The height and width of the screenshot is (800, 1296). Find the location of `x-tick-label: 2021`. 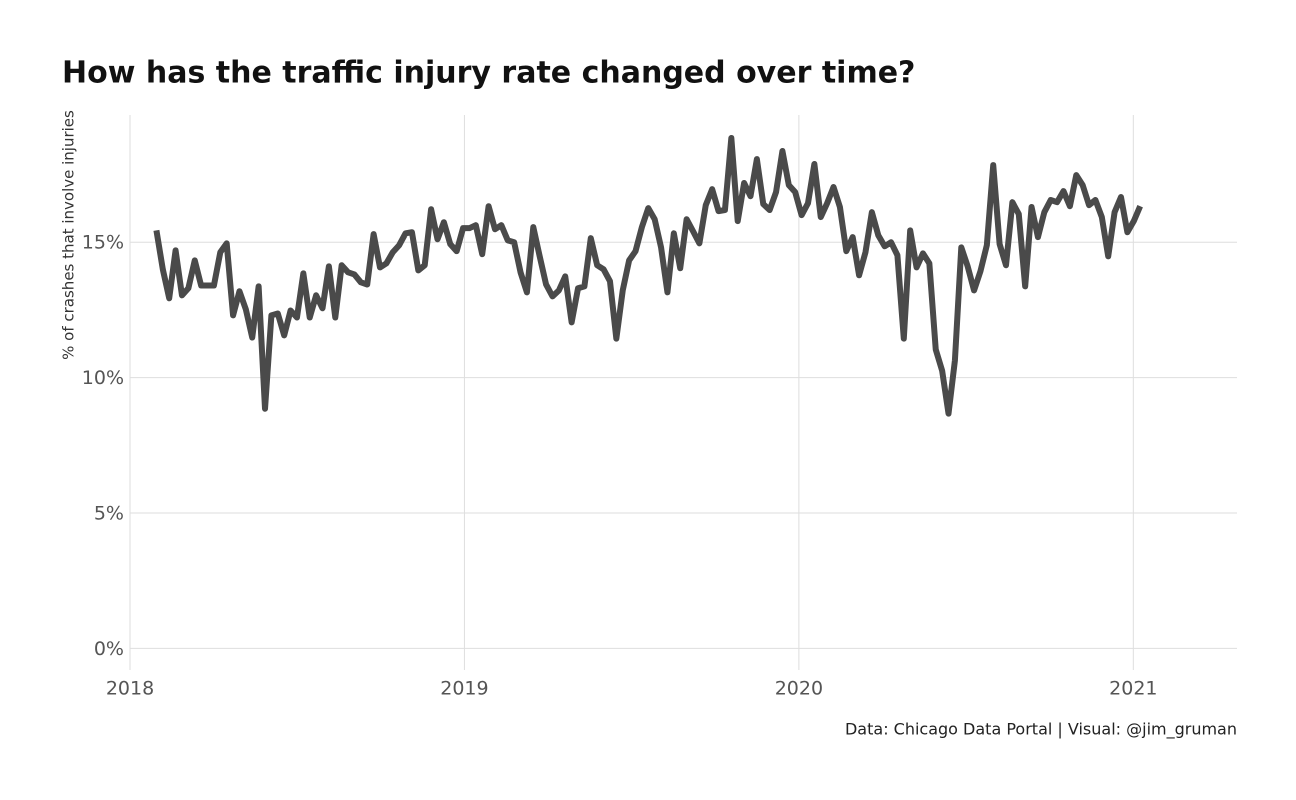

x-tick-label: 2021 is located at coordinates (1133, 689).